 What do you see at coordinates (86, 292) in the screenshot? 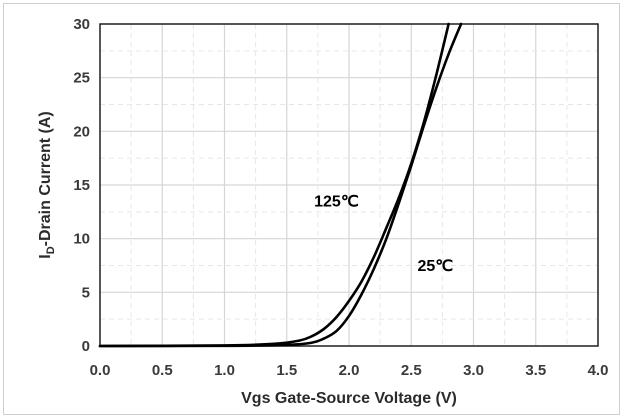
I see `y-tick-label: 5` at bounding box center [86, 292].